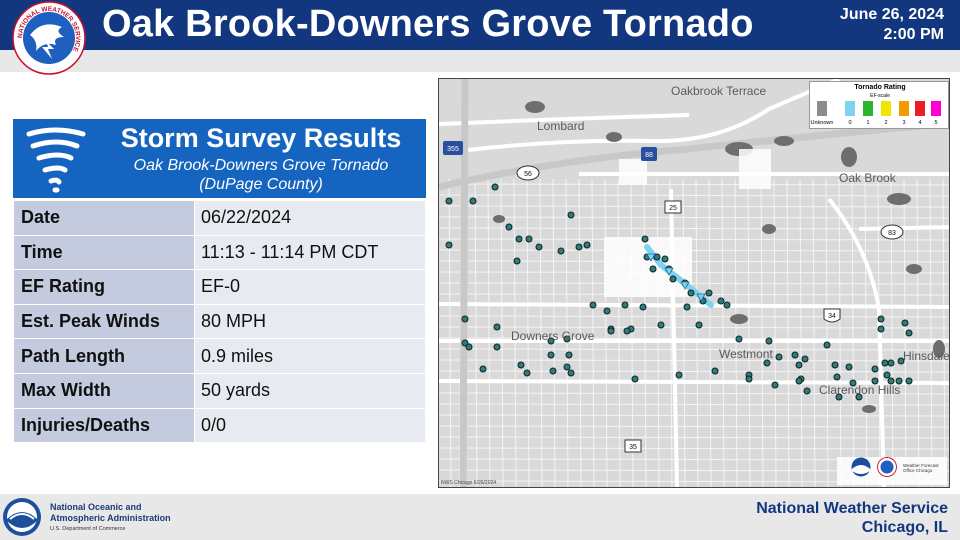 Image resolution: width=960 pixels, height=540 pixels. I want to click on office-line1: National Weather Service, so click(852, 508).